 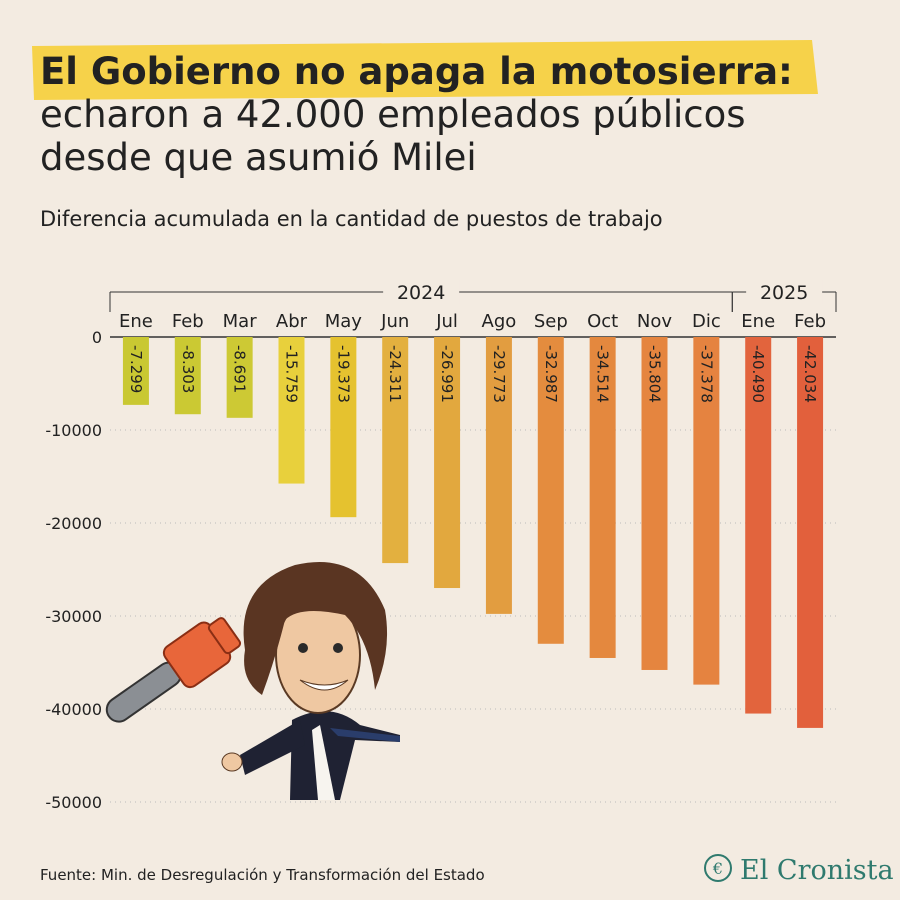 What do you see at coordinates (188, 369) in the screenshot?
I see `value-label: -8.303` at bounding box center [188, 369].